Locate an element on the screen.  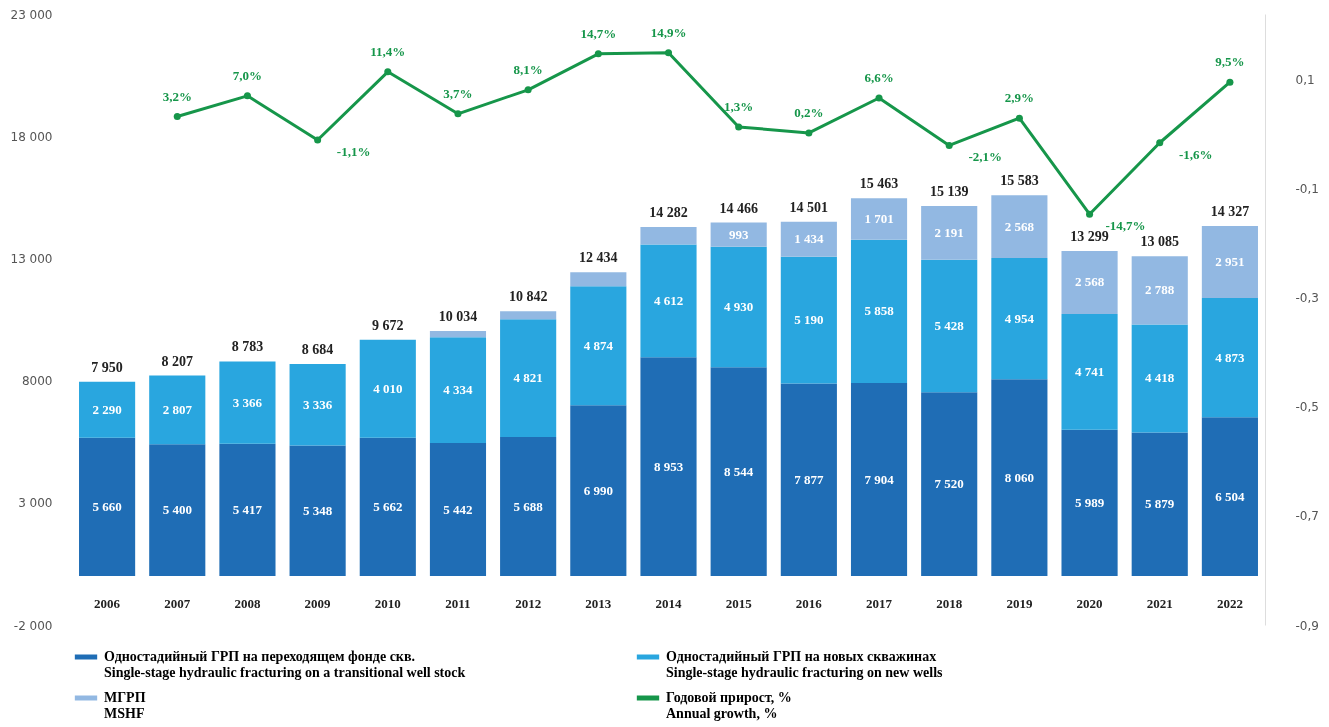
legend-label: МГРП MSHF is located at coordinates (125, 705).